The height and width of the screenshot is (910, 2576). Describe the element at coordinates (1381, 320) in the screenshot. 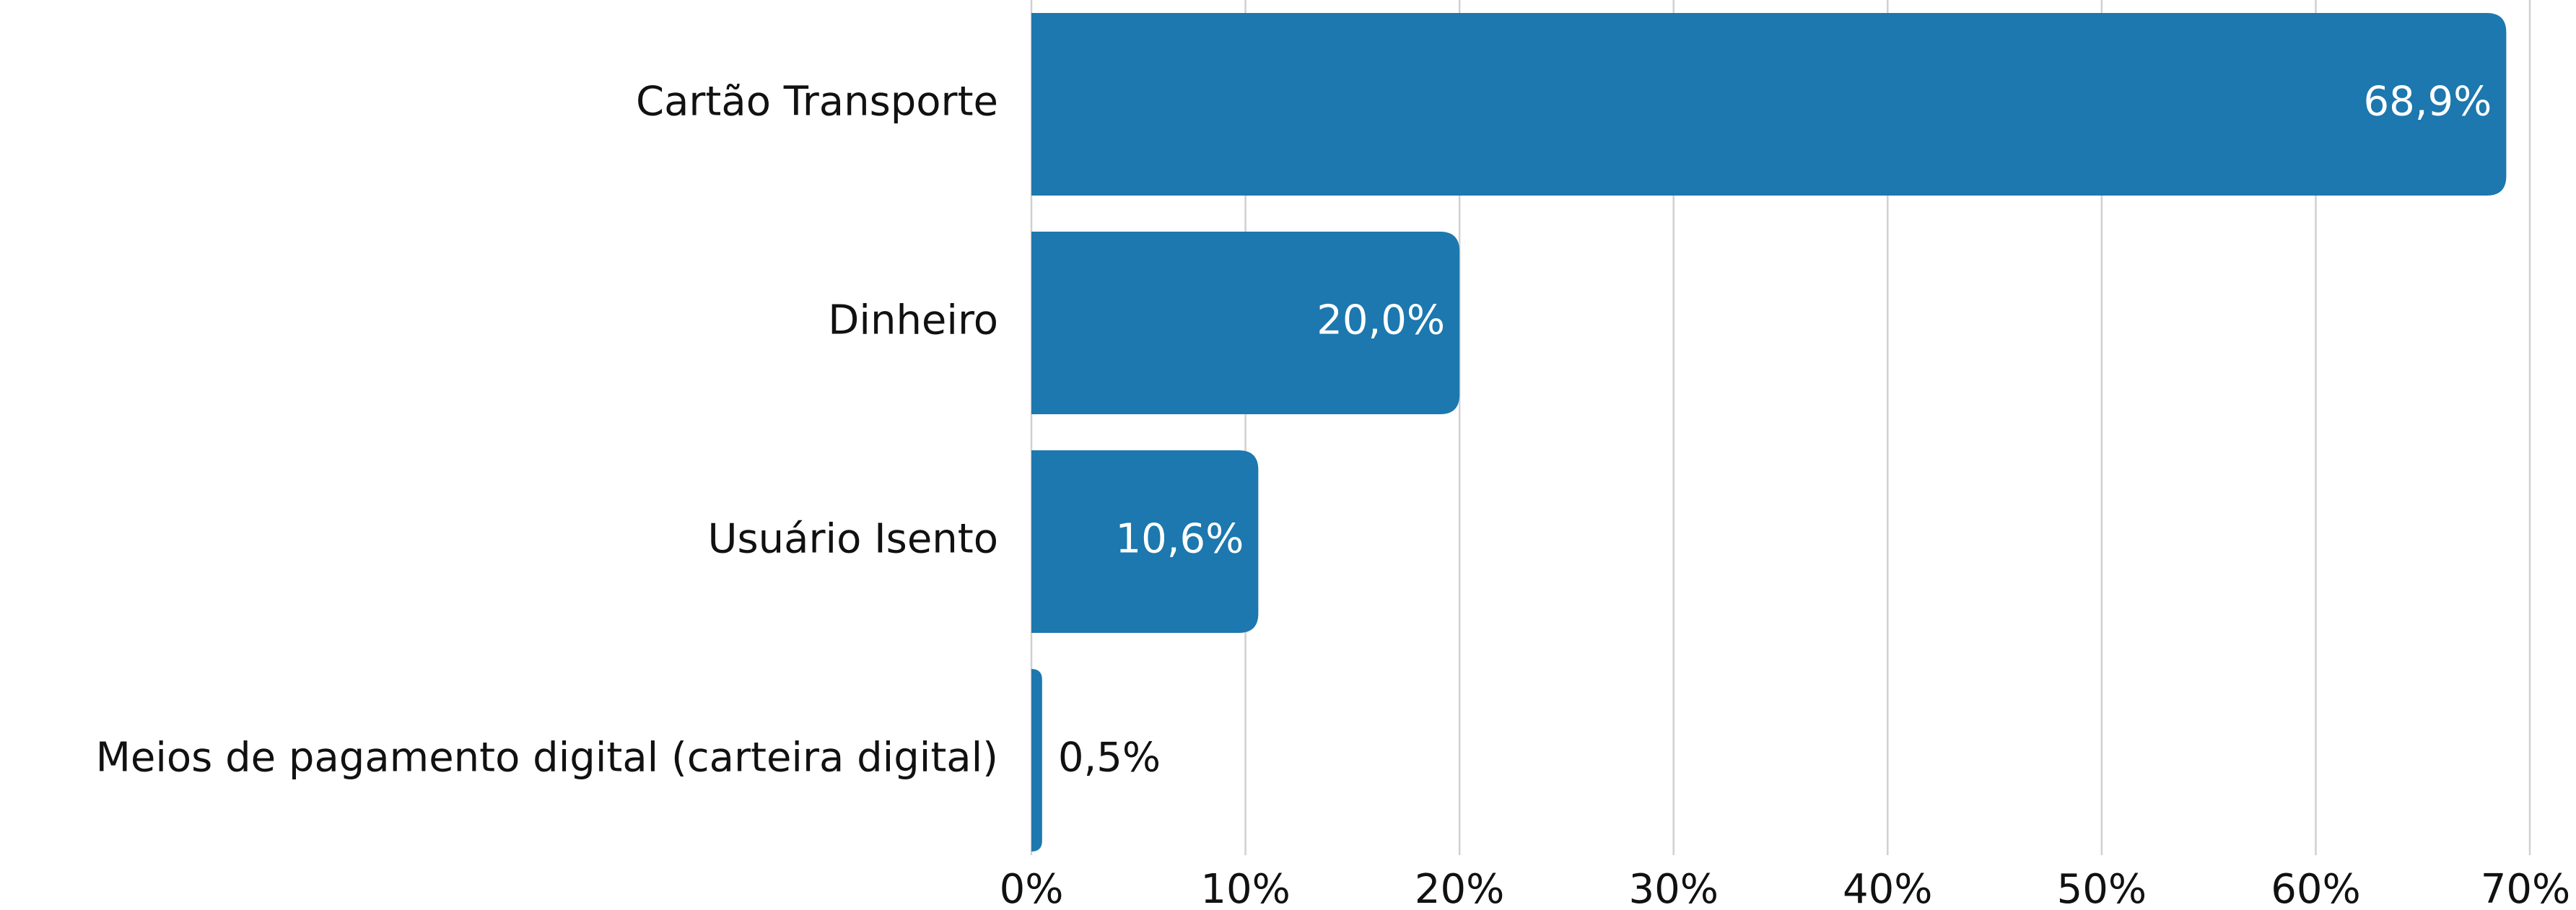

I see `data-label: 20,0%` at that location.